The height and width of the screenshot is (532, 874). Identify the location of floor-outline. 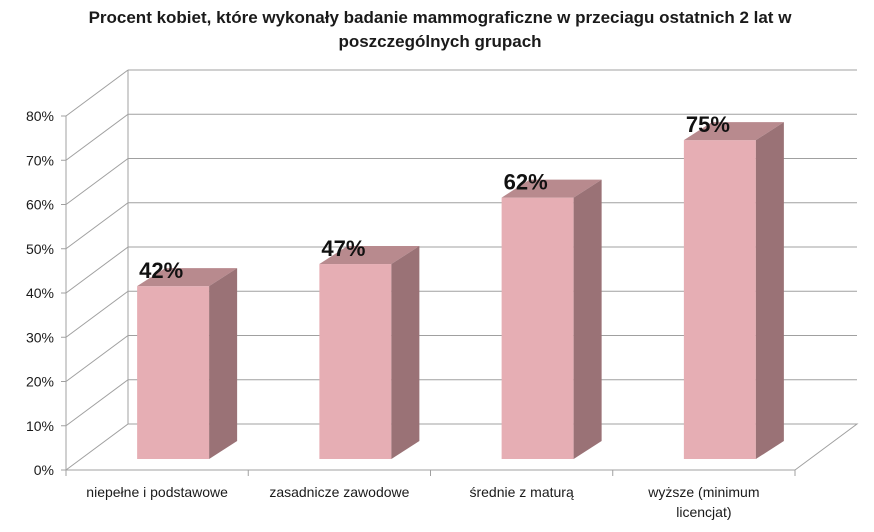
(462, 447).